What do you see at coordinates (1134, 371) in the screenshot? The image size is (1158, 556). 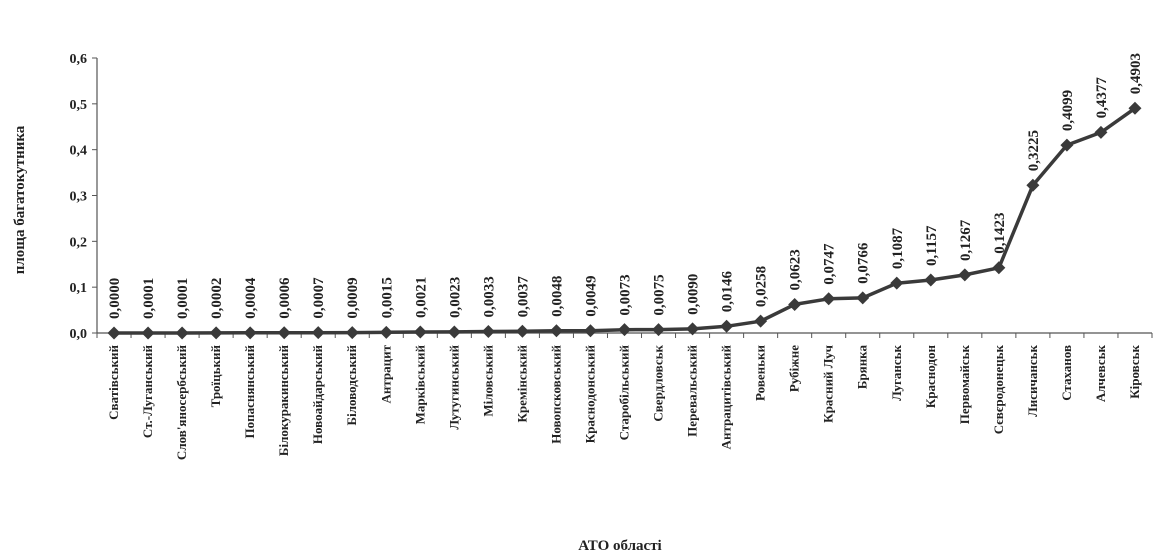 I see `category-label: Кіровськ` at bounding box center [1134, 371].